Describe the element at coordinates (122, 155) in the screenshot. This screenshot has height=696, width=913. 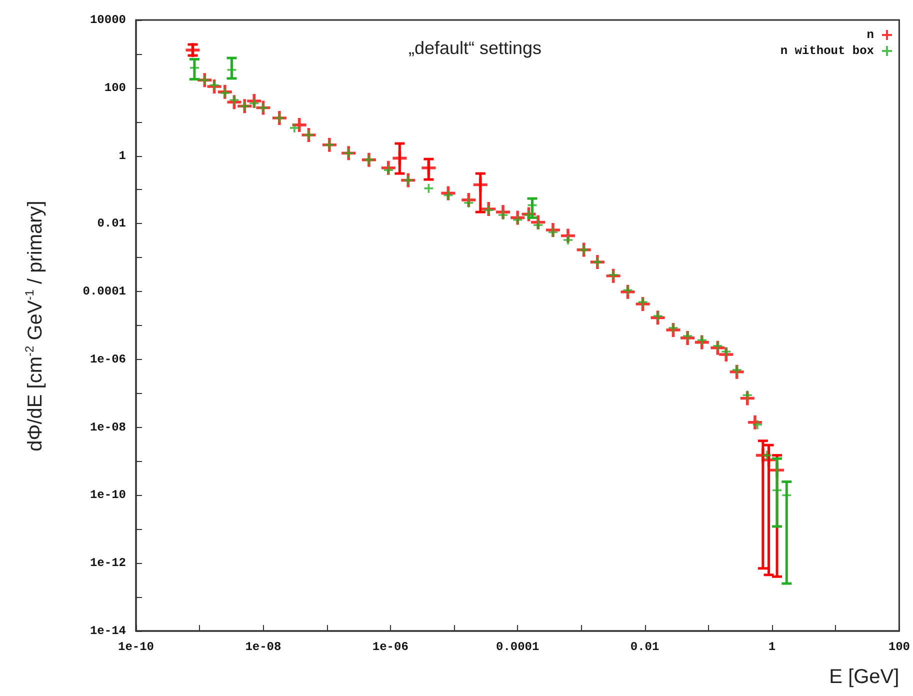
I see `y-tick-label: 1` at that location.